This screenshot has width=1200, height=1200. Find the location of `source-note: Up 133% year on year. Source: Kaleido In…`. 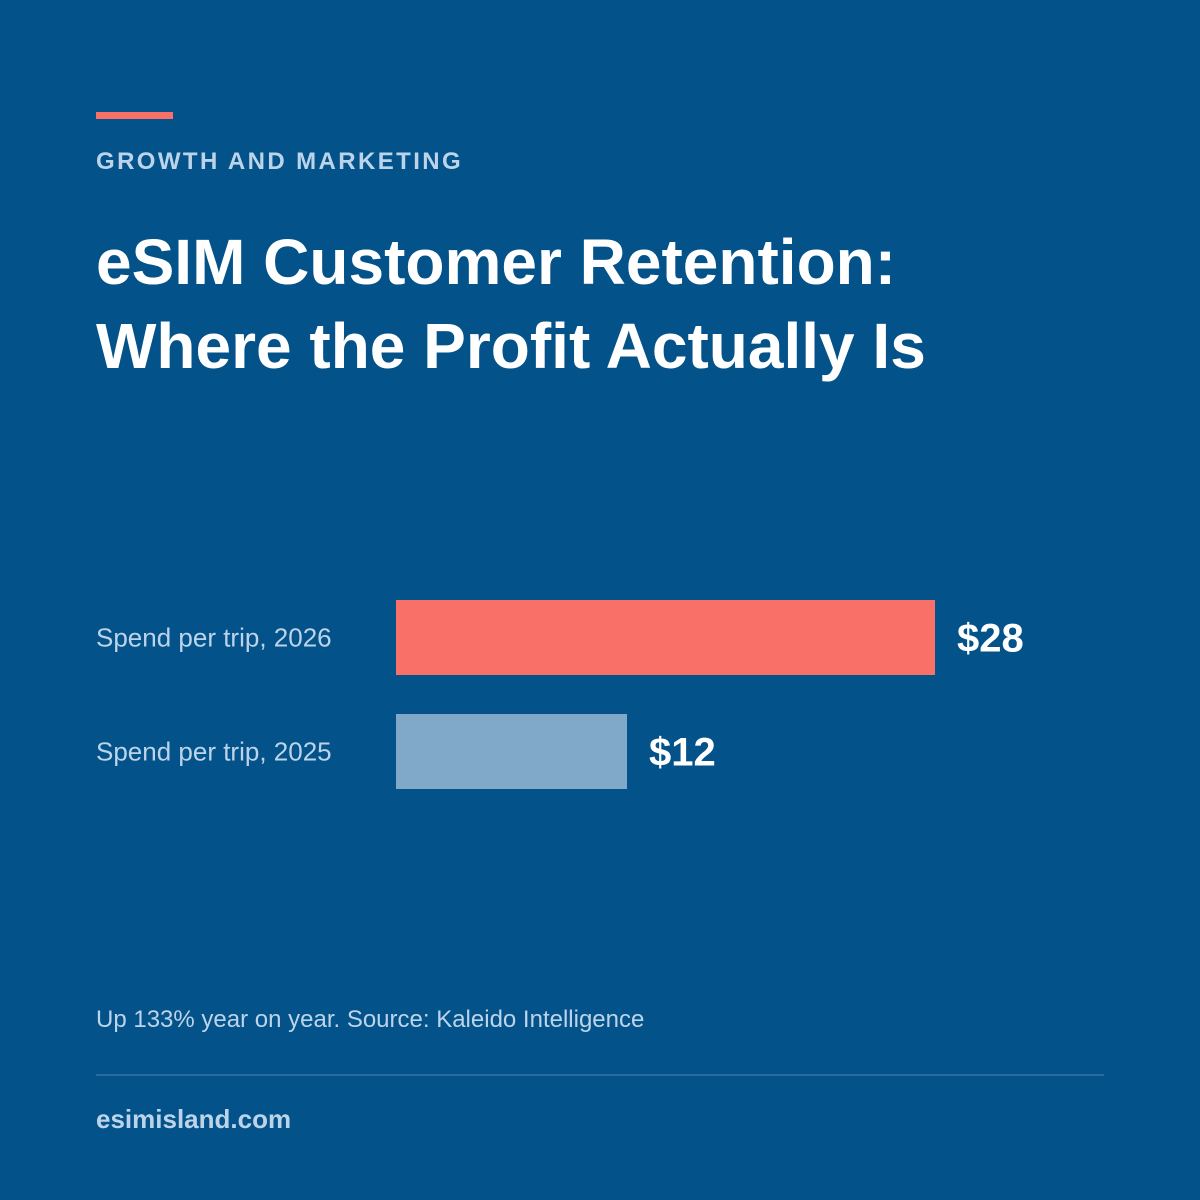

source-note: Up 133% year on year. Source: Kaleido In… is located at coordinates (370, 1019).